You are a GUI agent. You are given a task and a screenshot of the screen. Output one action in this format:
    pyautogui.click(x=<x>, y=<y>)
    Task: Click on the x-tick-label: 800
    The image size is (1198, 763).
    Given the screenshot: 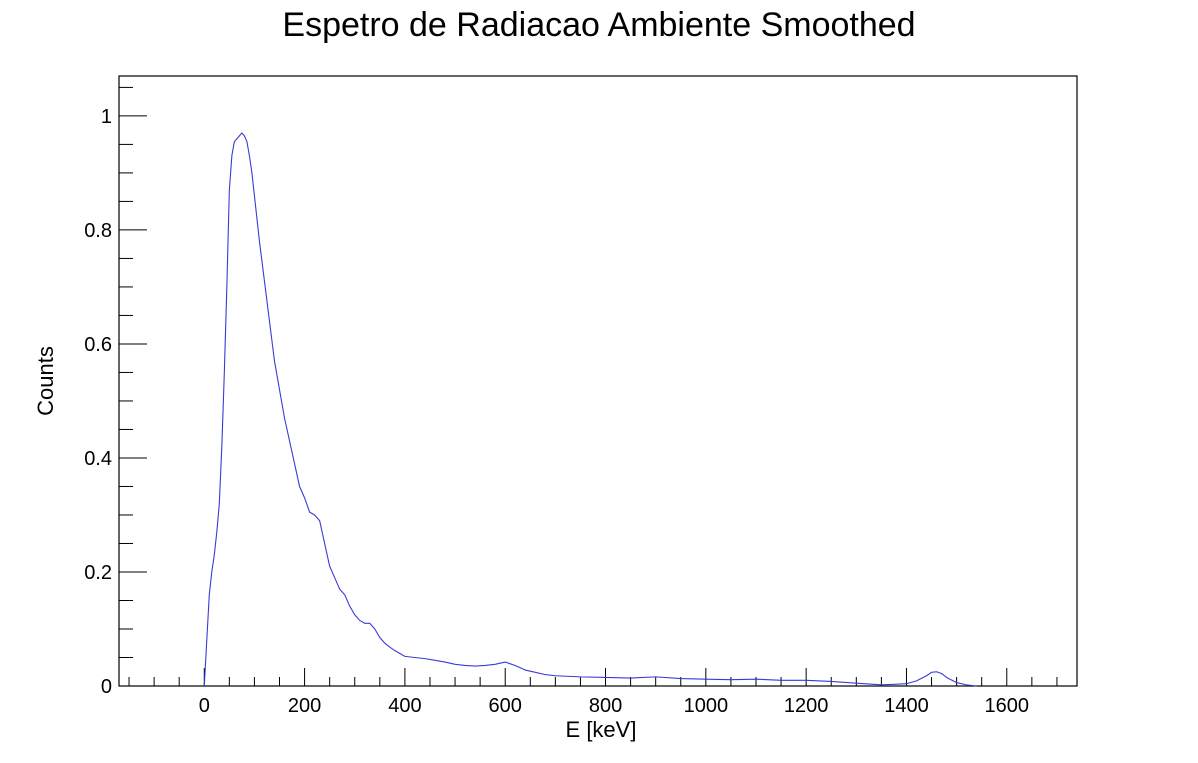 What is the action you would take?
    pyautogui.click(x=605, y=706)
    